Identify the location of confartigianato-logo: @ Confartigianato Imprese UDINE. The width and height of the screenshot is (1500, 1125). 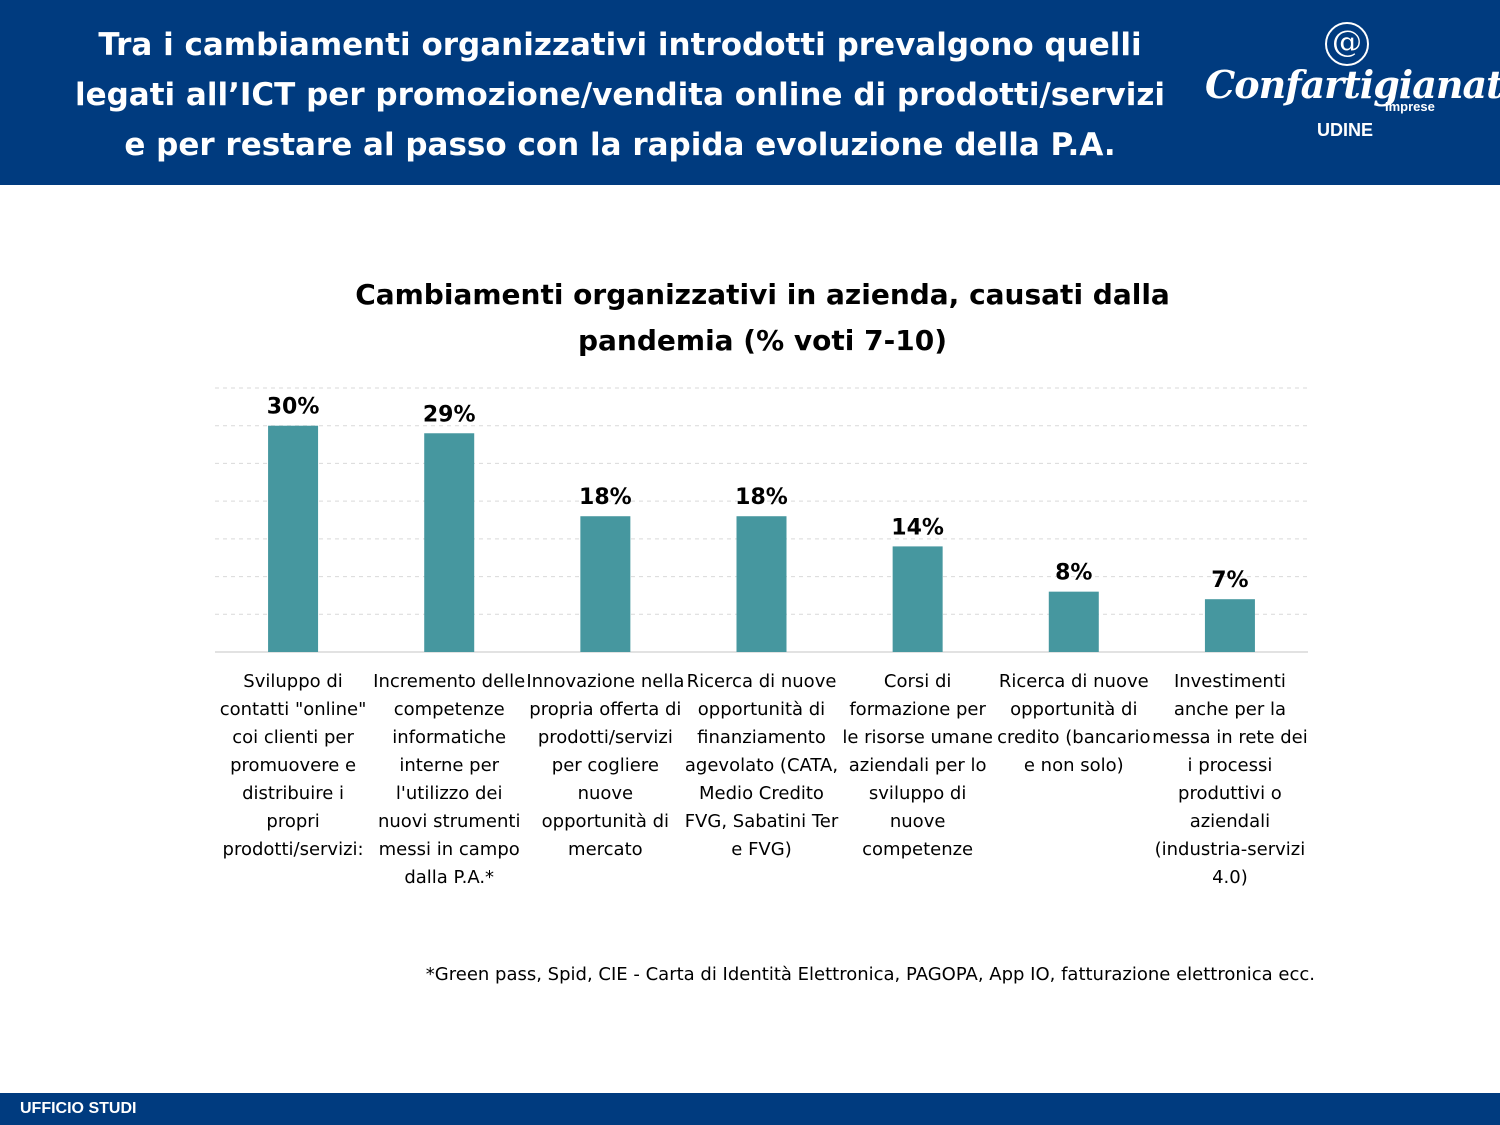
(1352, 83).